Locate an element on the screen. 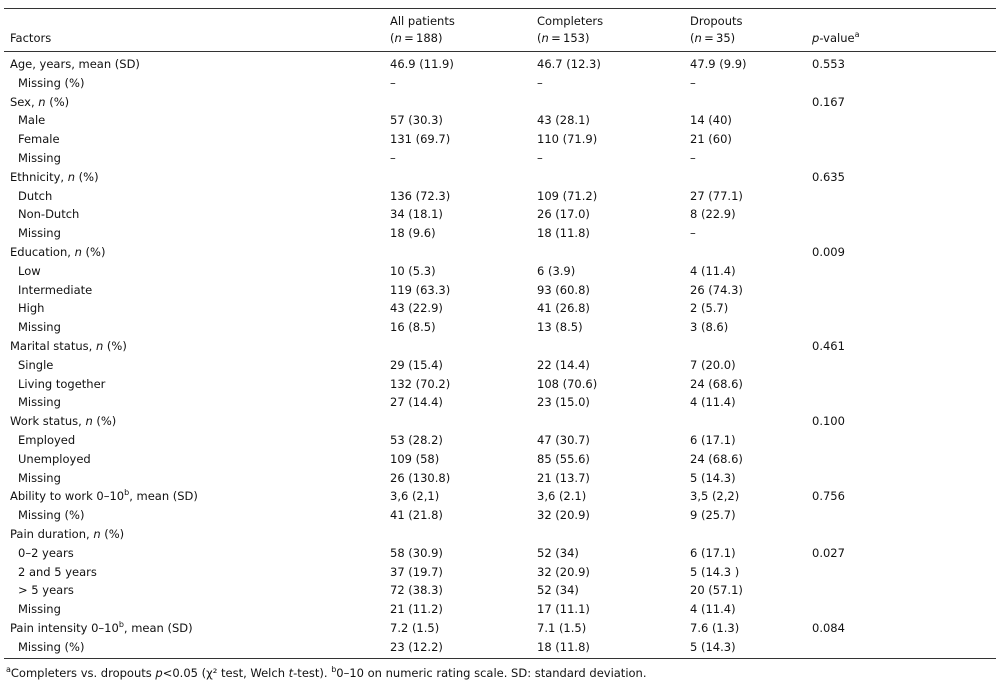 The image size is (1000, 689). row-label: Sex, n (%) is located at coordinates (39, 102).